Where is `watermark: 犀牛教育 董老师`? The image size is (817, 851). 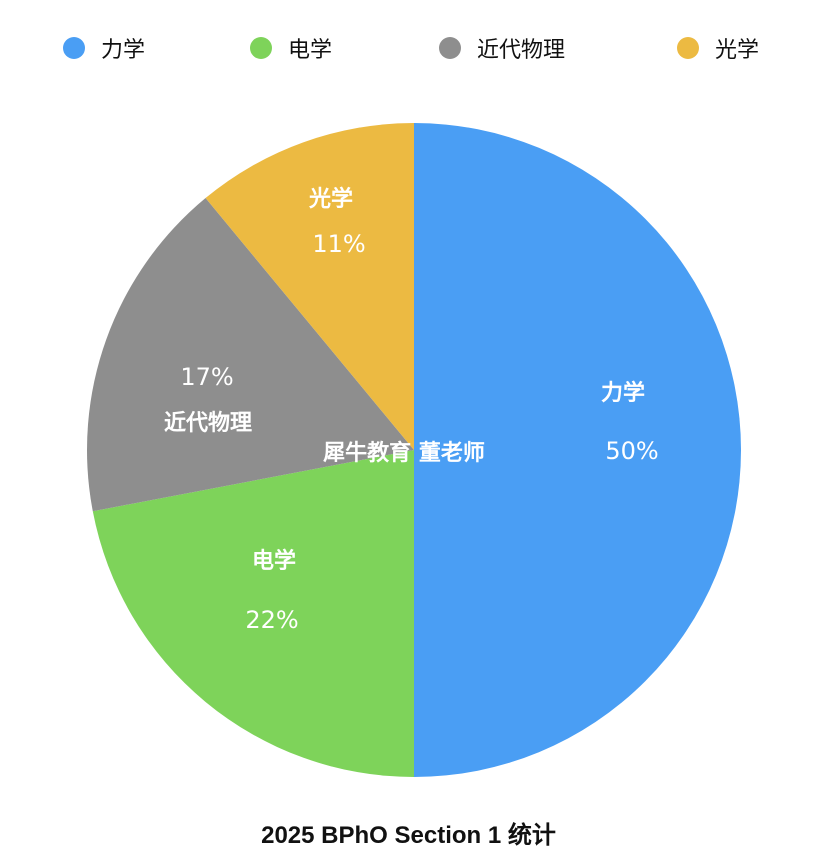
watermark: 犀牛教育 董老师 is located at coordinates (404, 453).